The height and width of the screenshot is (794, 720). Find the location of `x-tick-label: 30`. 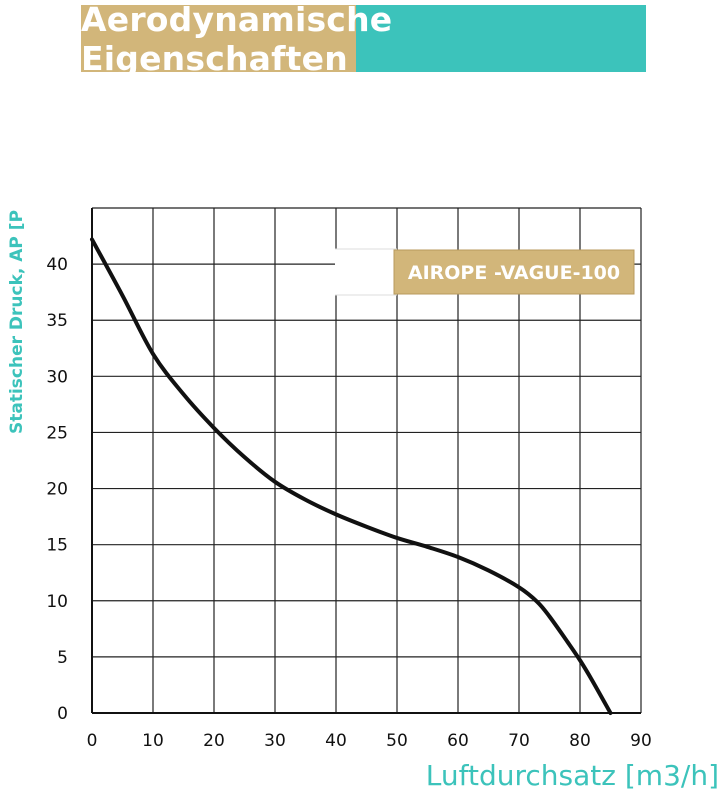

x-tick-label: 30 is located at coordinates (275, 741).